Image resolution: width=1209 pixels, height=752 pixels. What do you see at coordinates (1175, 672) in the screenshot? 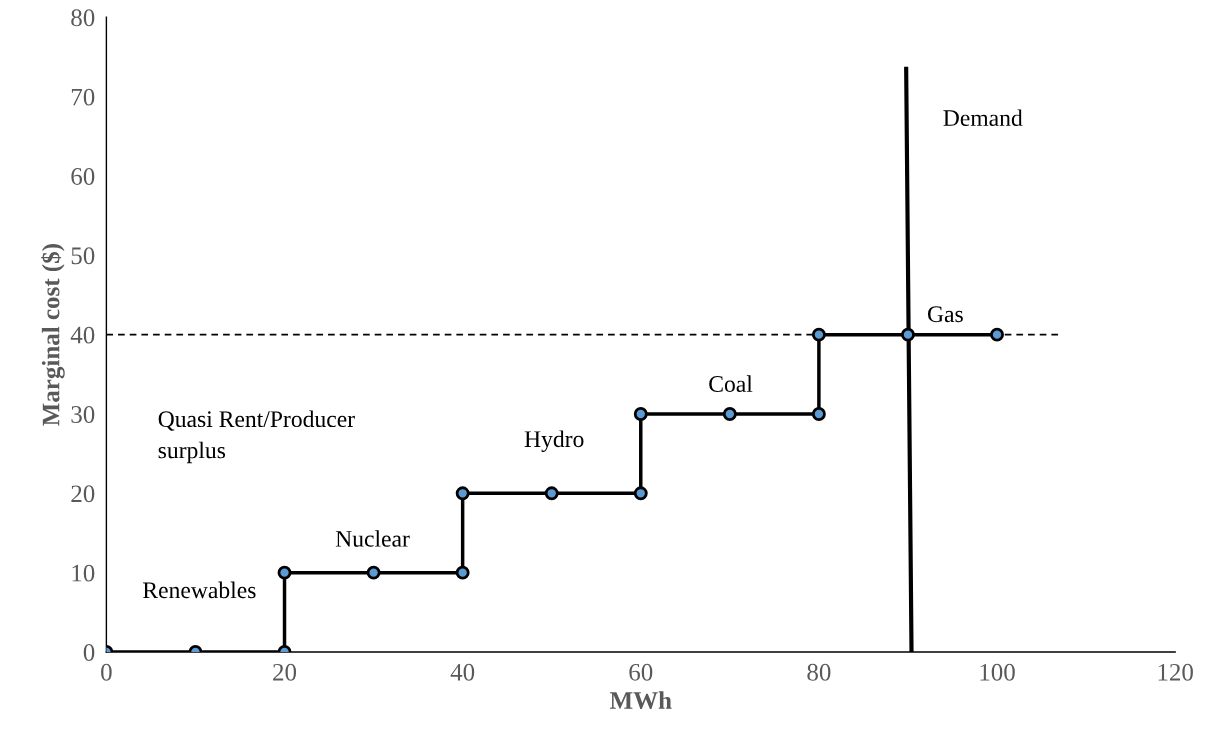
I see `x-tick-label: 120` at bounding box center [1175, 672].